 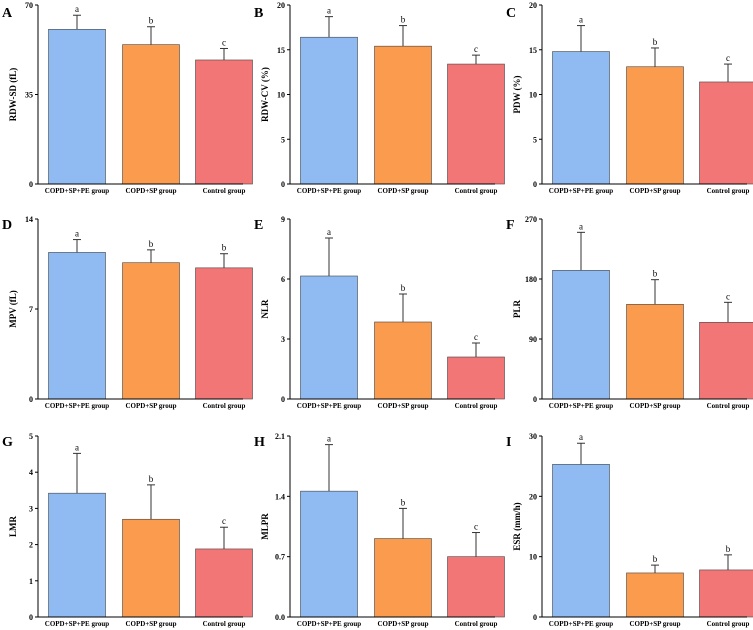 What do you see at coordinates (31, 436) in the screenshot?
I see `ytick-label-g-5: 5` at bounding box center [31, 436].